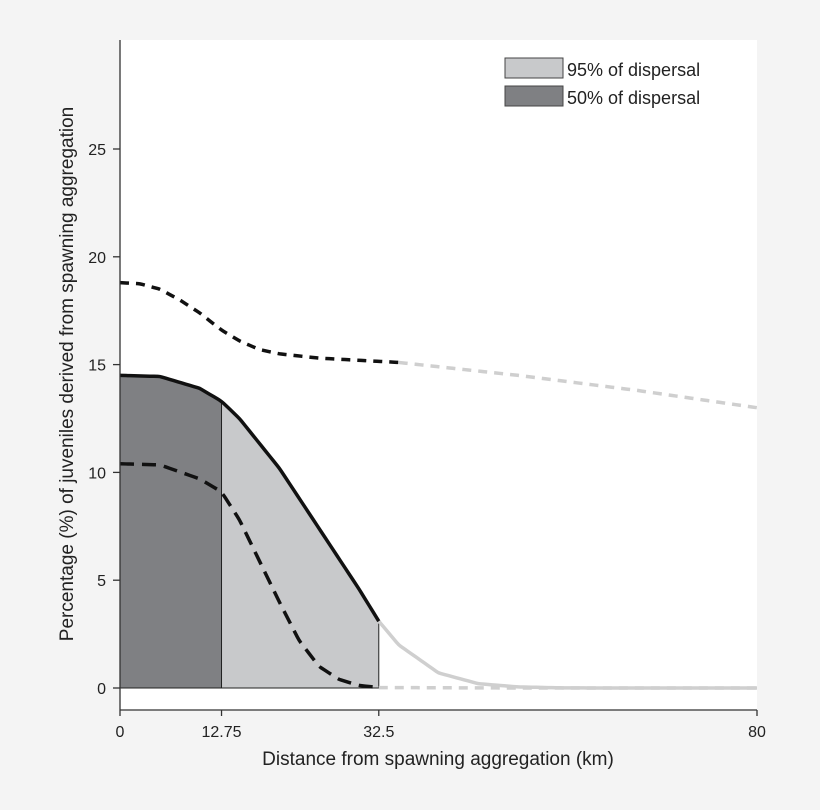  I want to click on x-tick-label: 12.75, so click(221, 732).